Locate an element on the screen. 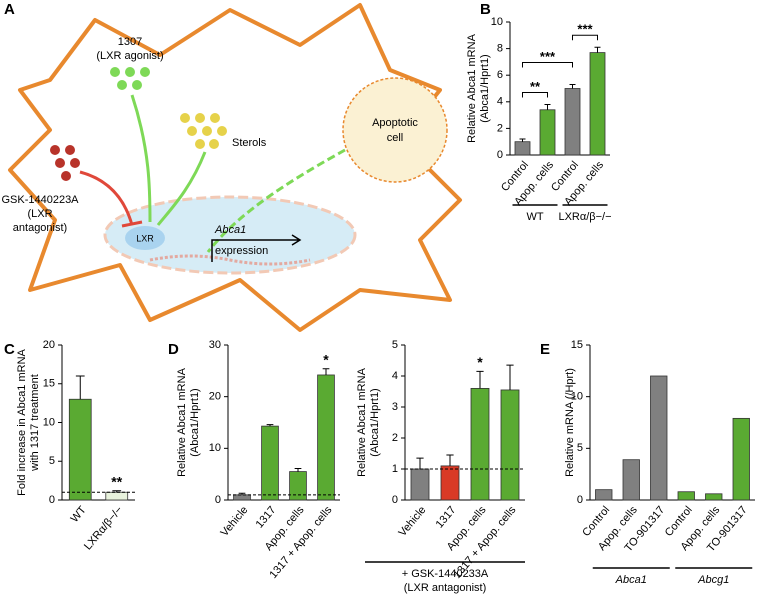 Image resolution: width=768 pixels, height=600 pixels. y-tick-label: 30 is located at coordinates (215, 345).